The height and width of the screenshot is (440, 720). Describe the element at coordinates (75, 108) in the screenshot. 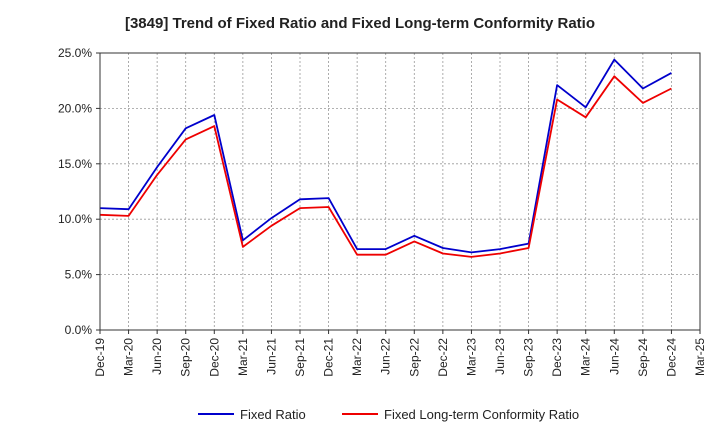

I see `y-tick-label: 20.0%` at that location.